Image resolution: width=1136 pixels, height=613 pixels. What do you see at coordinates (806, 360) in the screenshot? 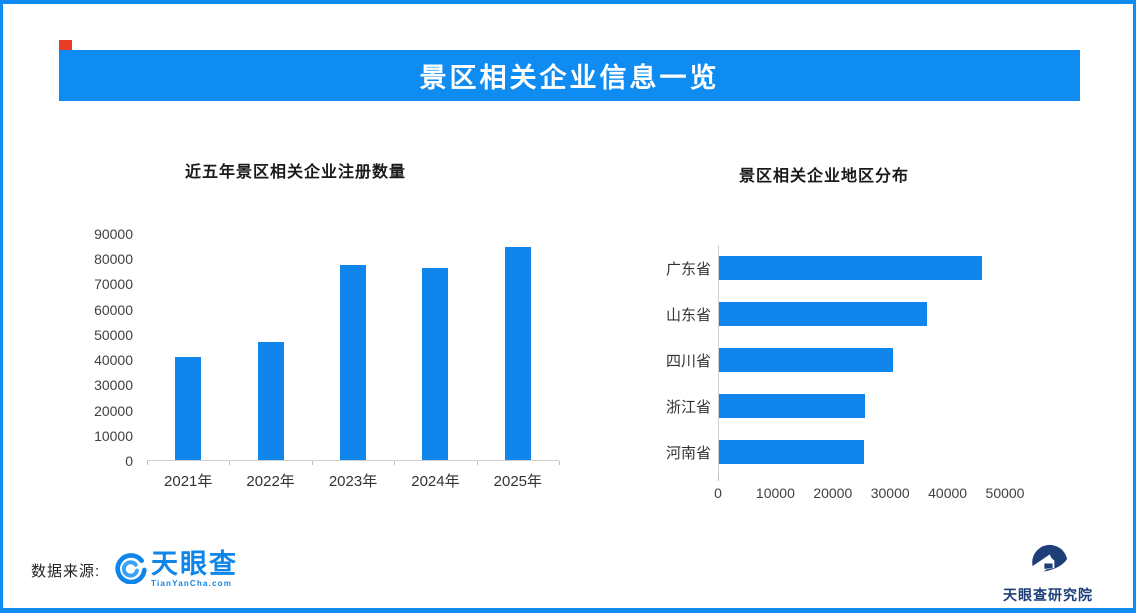
I see `bar-四川省` at bounding box center [806, 360].